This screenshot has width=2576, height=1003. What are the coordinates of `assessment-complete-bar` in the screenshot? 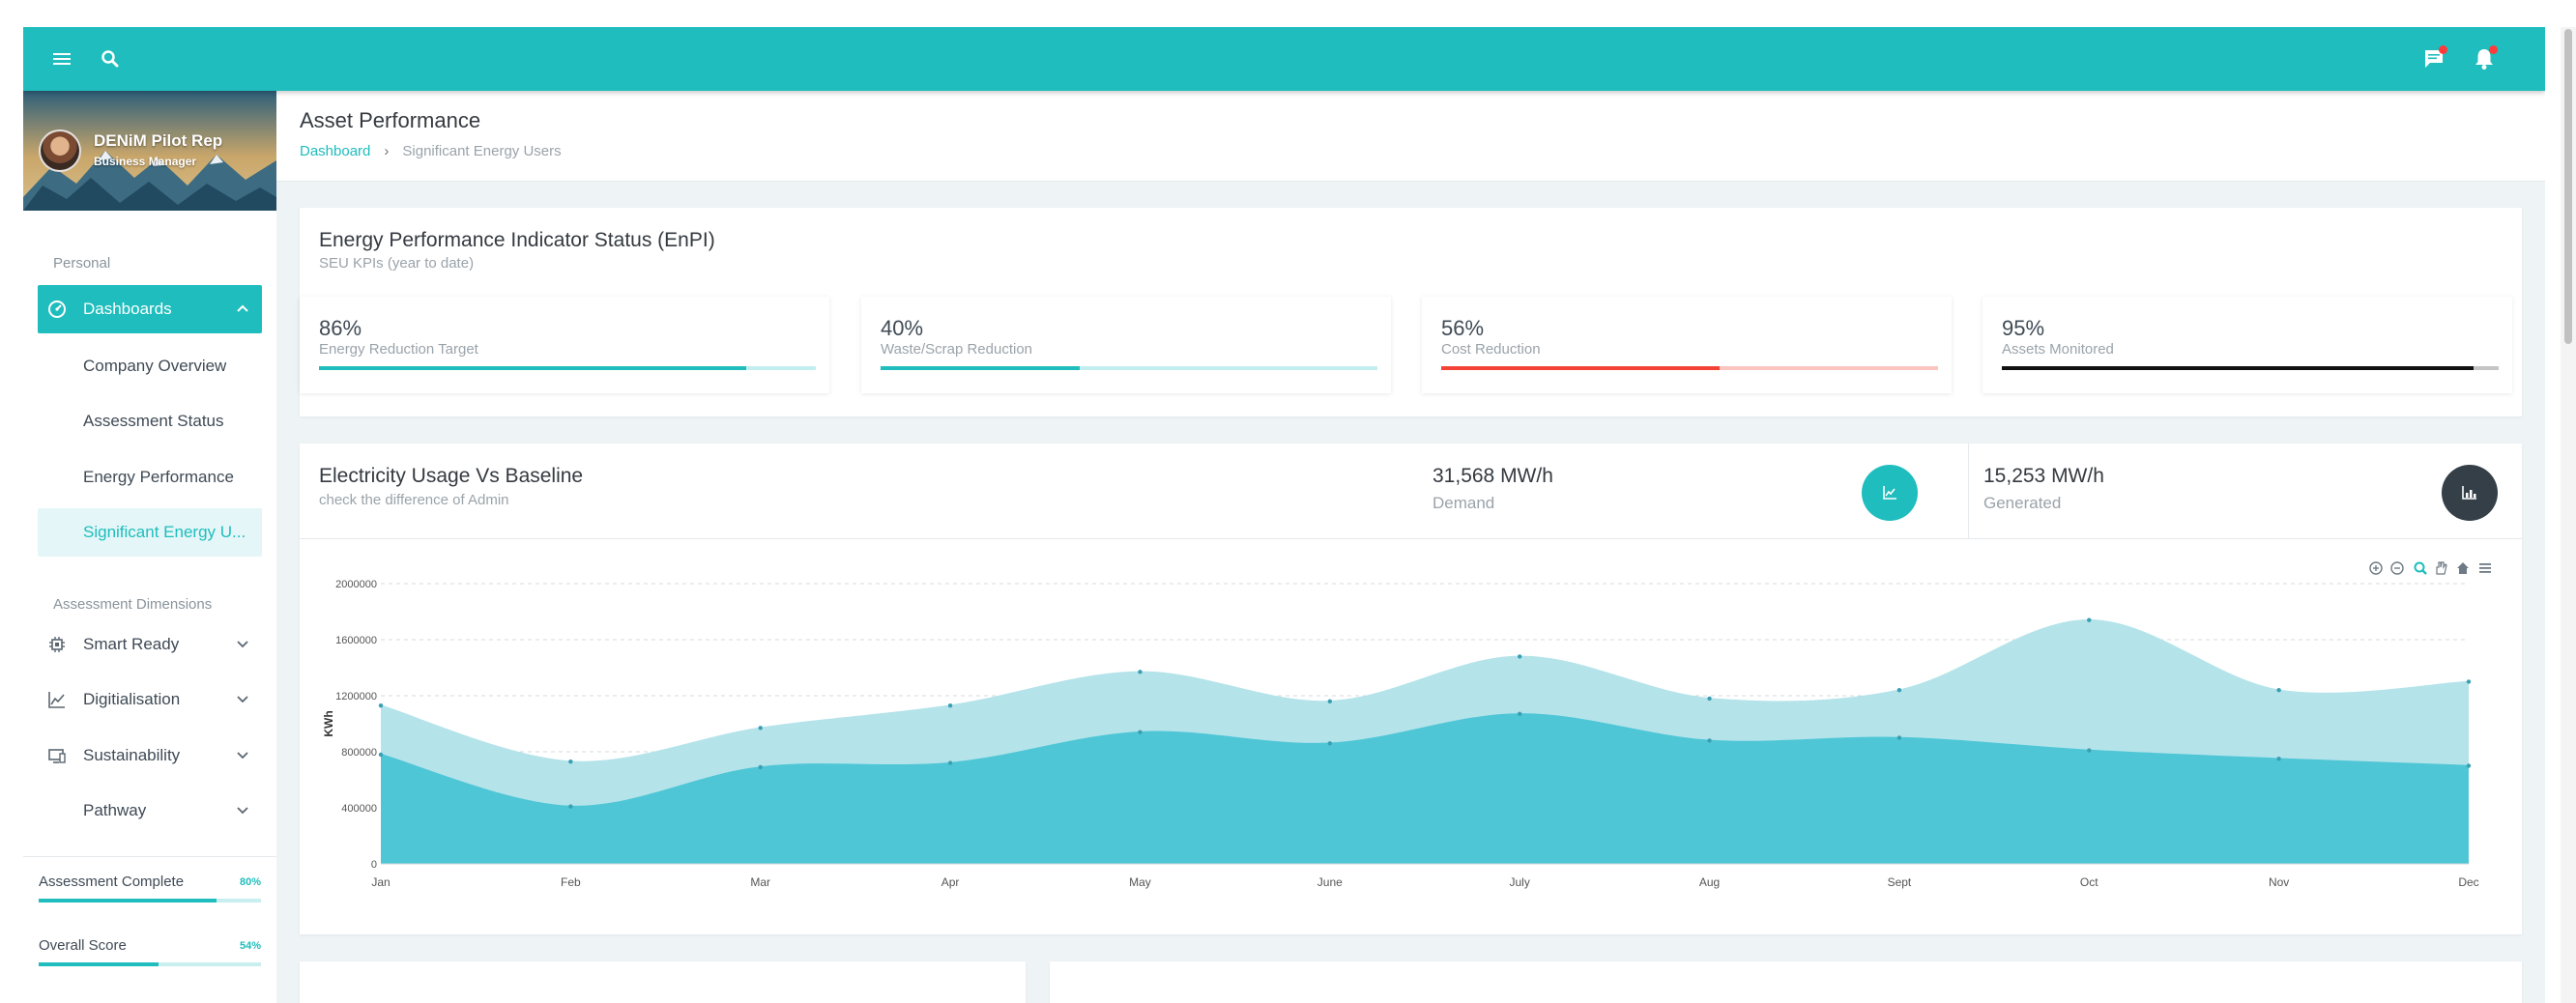 It's located at (150, 901).